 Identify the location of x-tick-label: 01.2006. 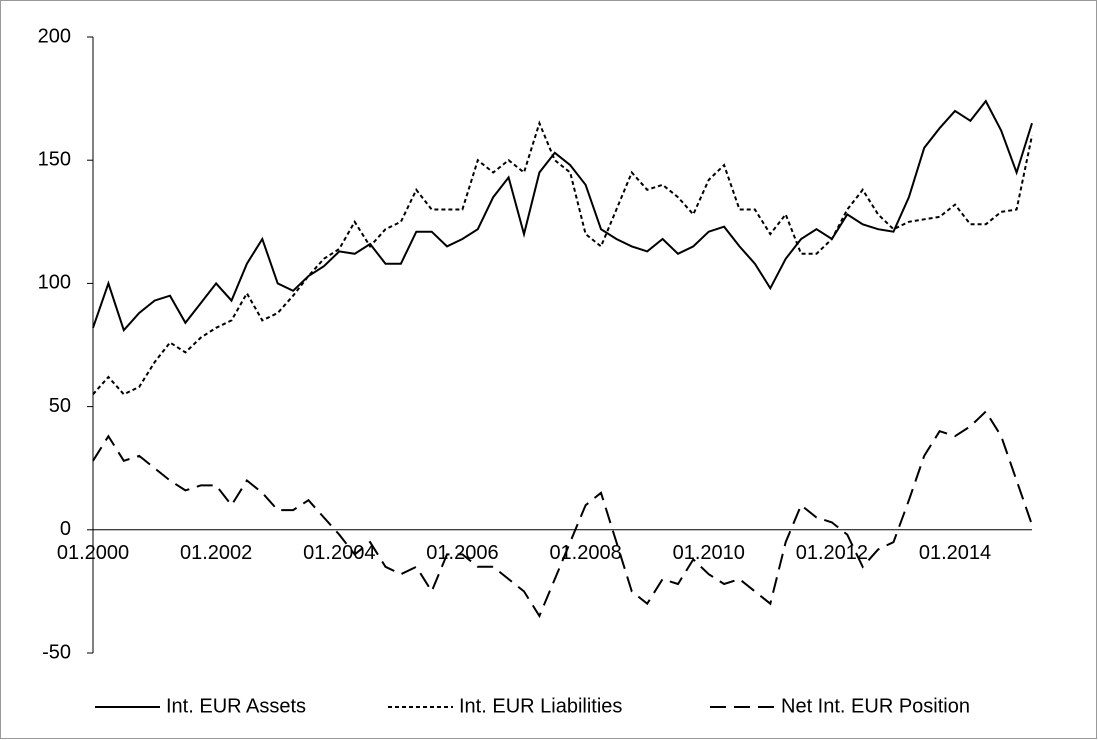
(462, 553).